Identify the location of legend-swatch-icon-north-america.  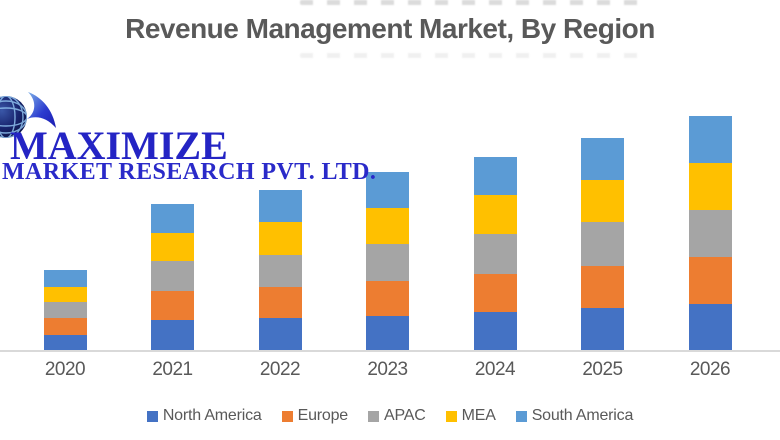
(152, 416).